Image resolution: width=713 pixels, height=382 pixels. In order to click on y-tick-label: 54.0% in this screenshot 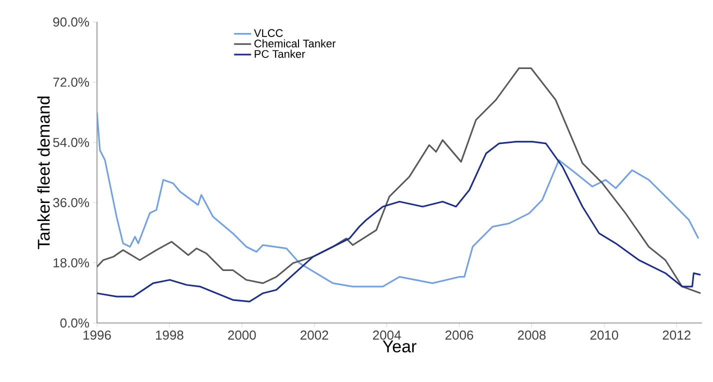, I will do `click(71, 142)`.